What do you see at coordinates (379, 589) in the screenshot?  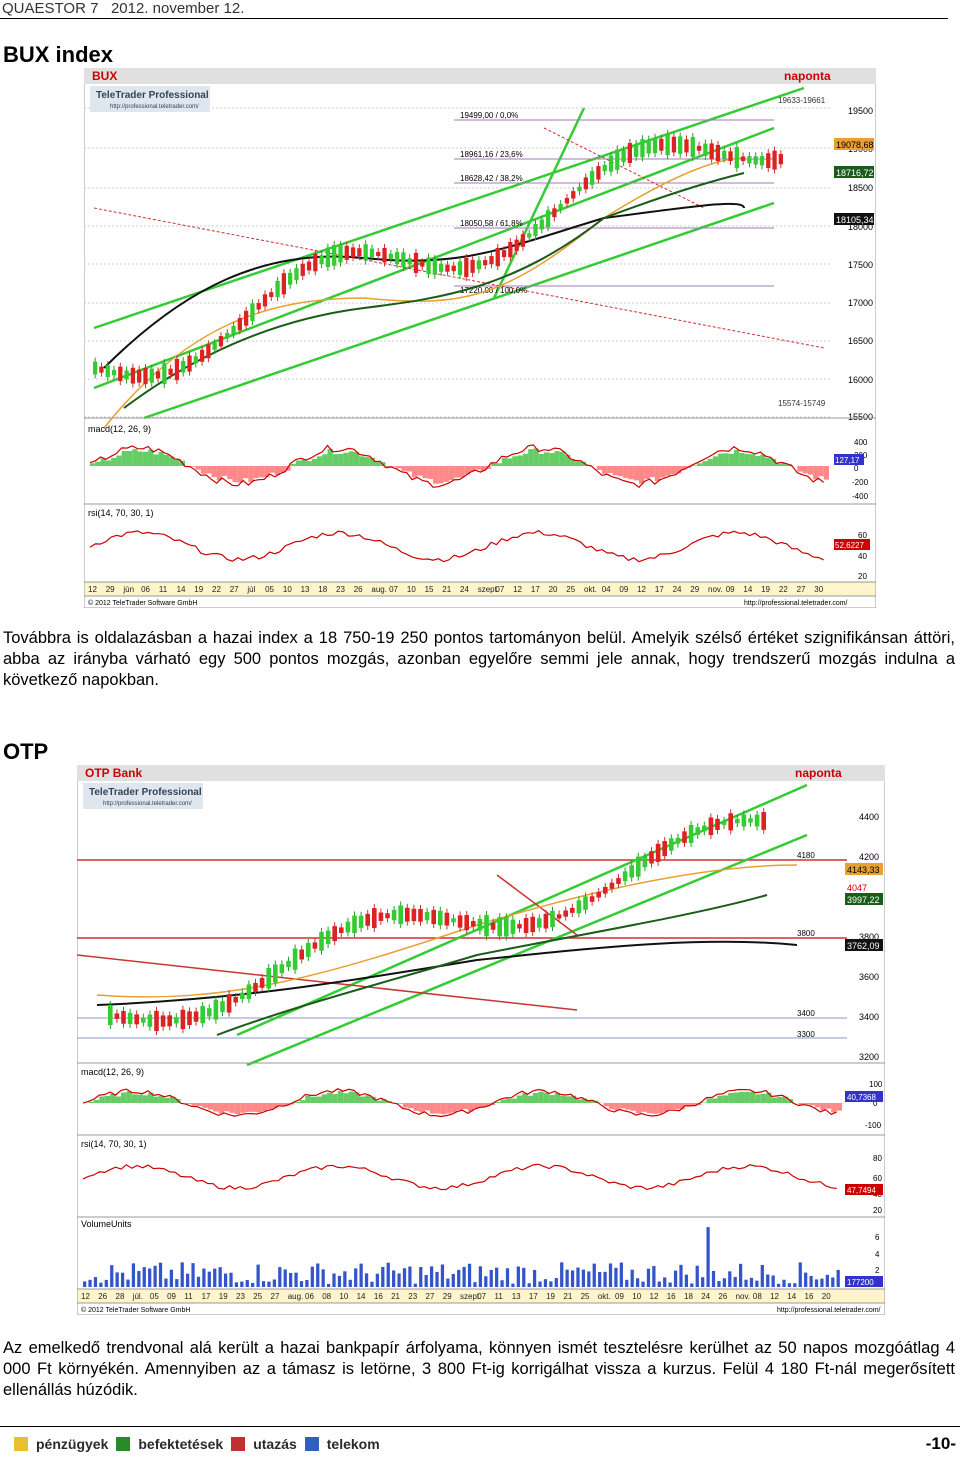 I see `x-tick-label: aug.` at bounding box center [379, 589].